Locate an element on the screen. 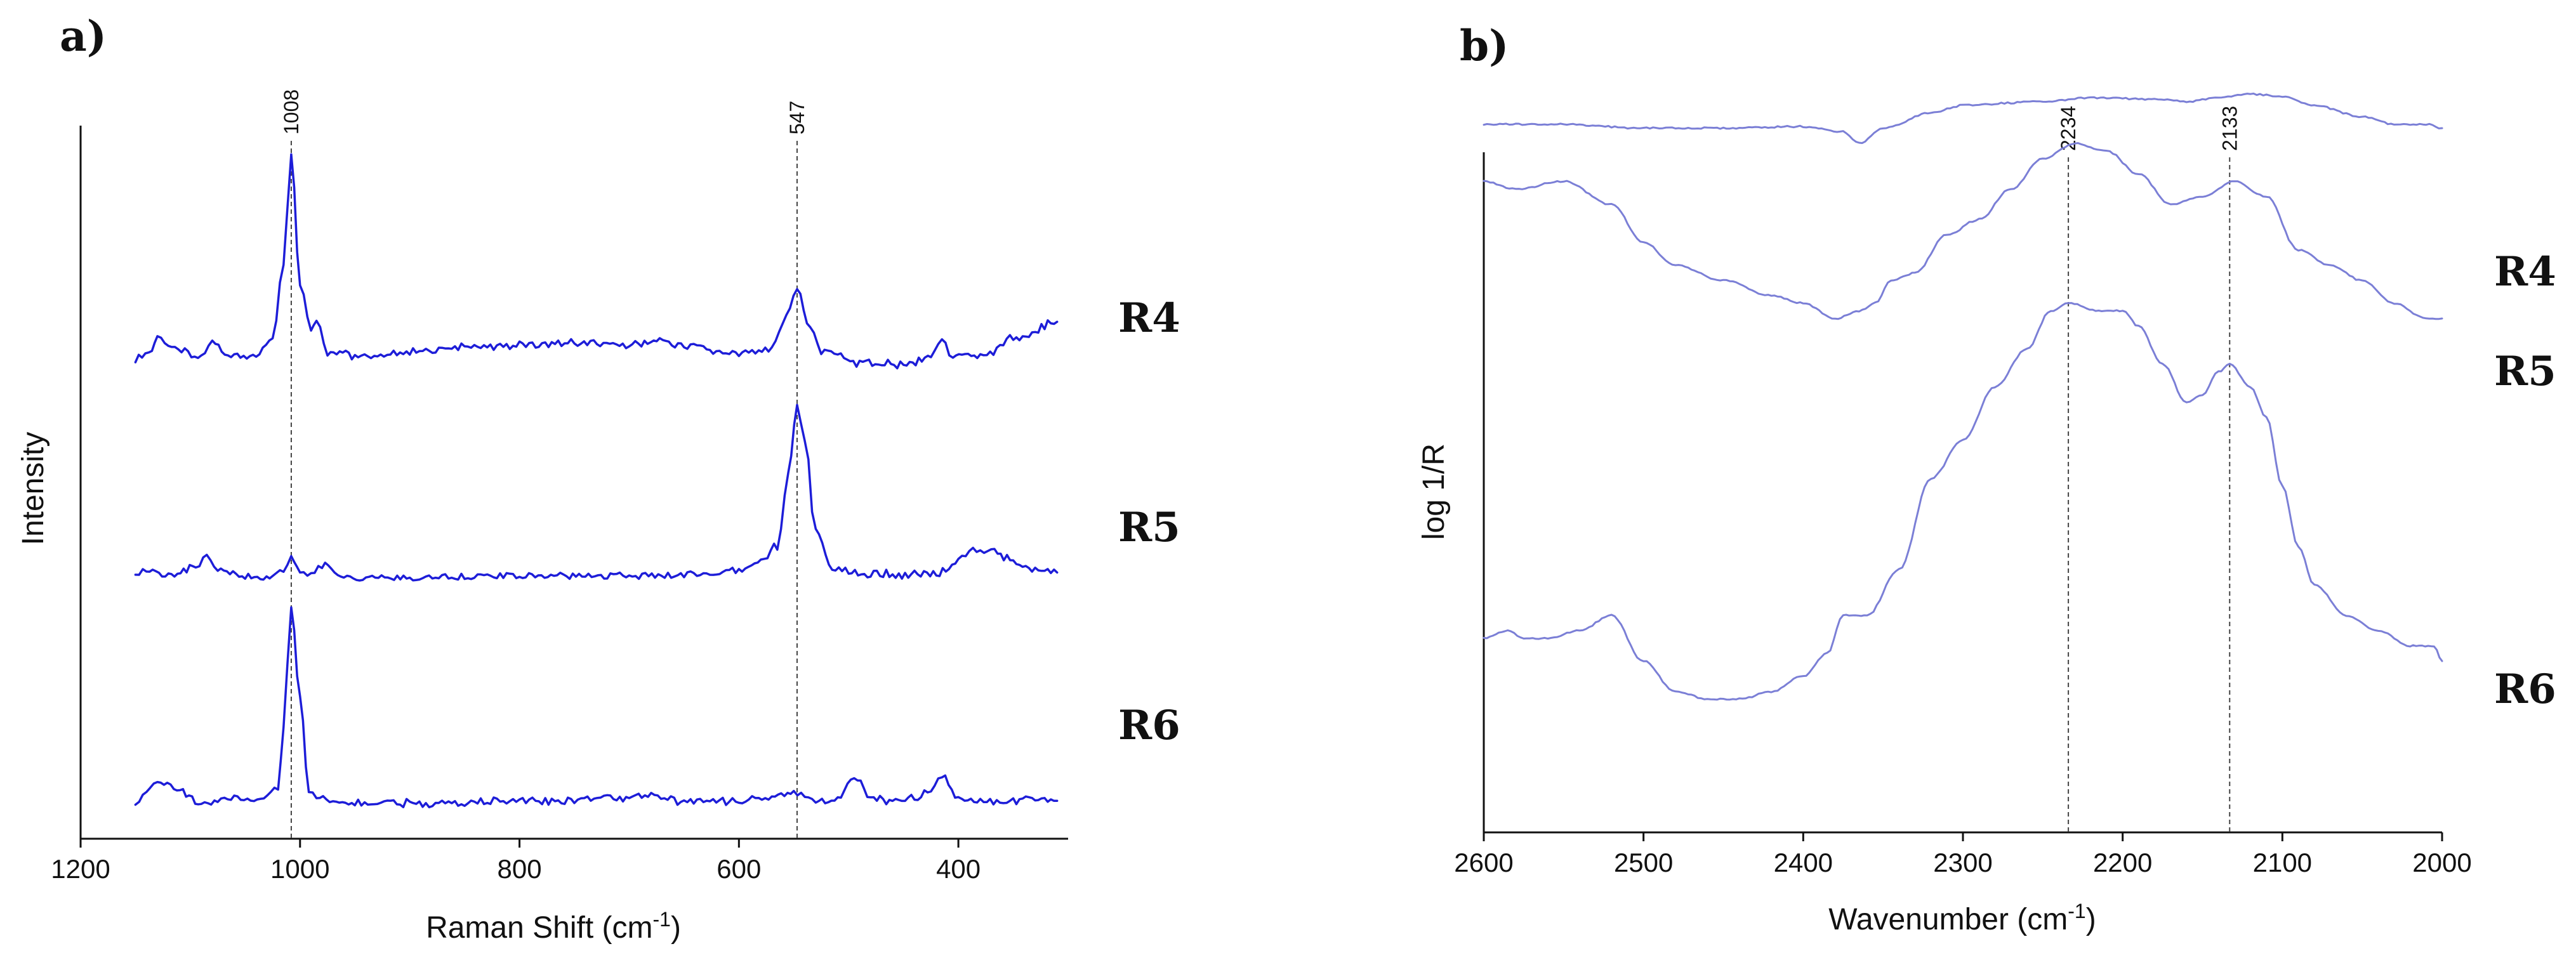 Image resolution: width=2576 pixels, height=958 pixels. panel-a-x-tick-label: 600 is located at coordinates (739, 869).